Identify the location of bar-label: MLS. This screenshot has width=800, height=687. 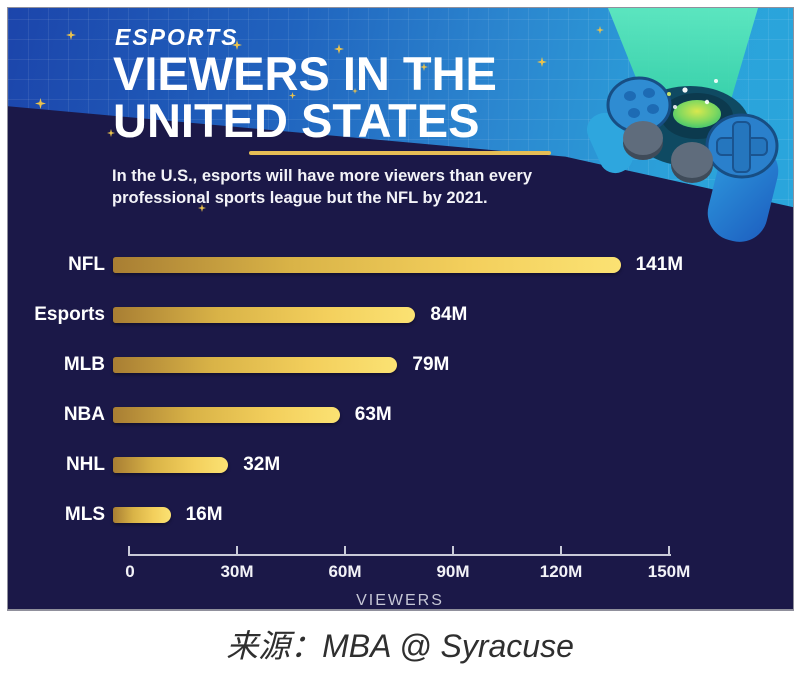
(84, 514).